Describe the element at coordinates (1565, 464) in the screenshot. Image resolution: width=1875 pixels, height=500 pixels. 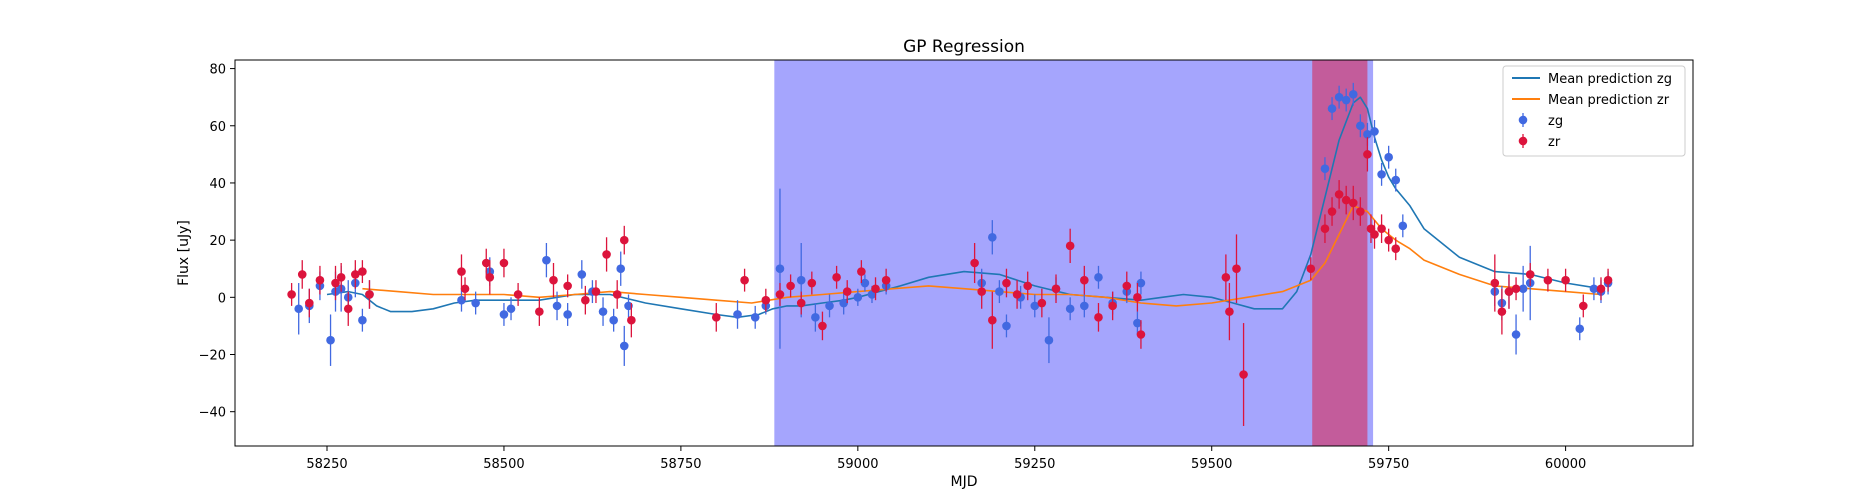
I see `x-tick-label: 60000` at that location.